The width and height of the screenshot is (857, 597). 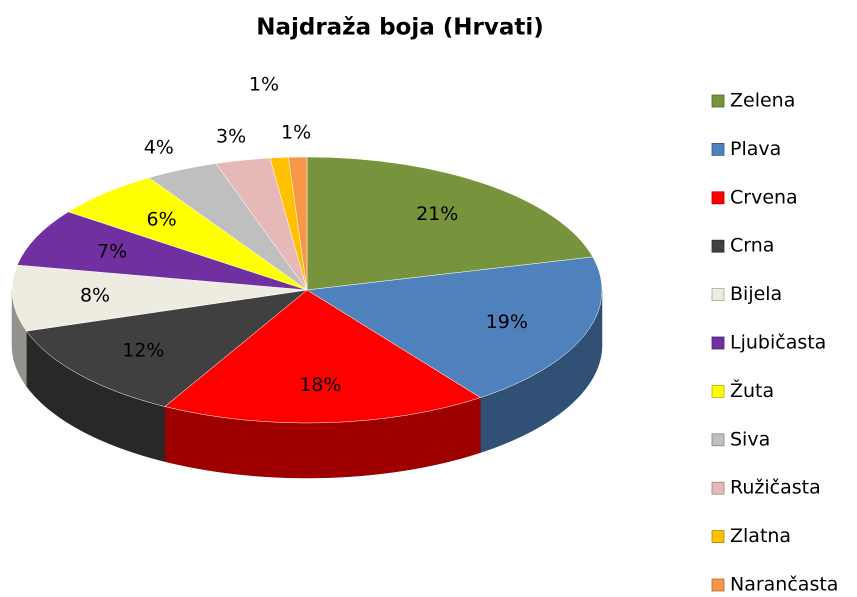 I want to click on data-label: 3%, so click(x=231, y=136).